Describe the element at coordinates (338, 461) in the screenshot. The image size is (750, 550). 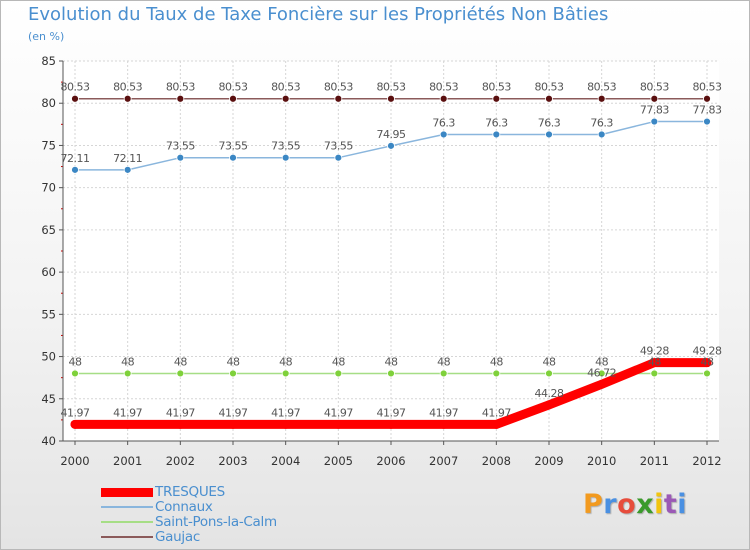
I see `x-tick-label: 2005` at that location.